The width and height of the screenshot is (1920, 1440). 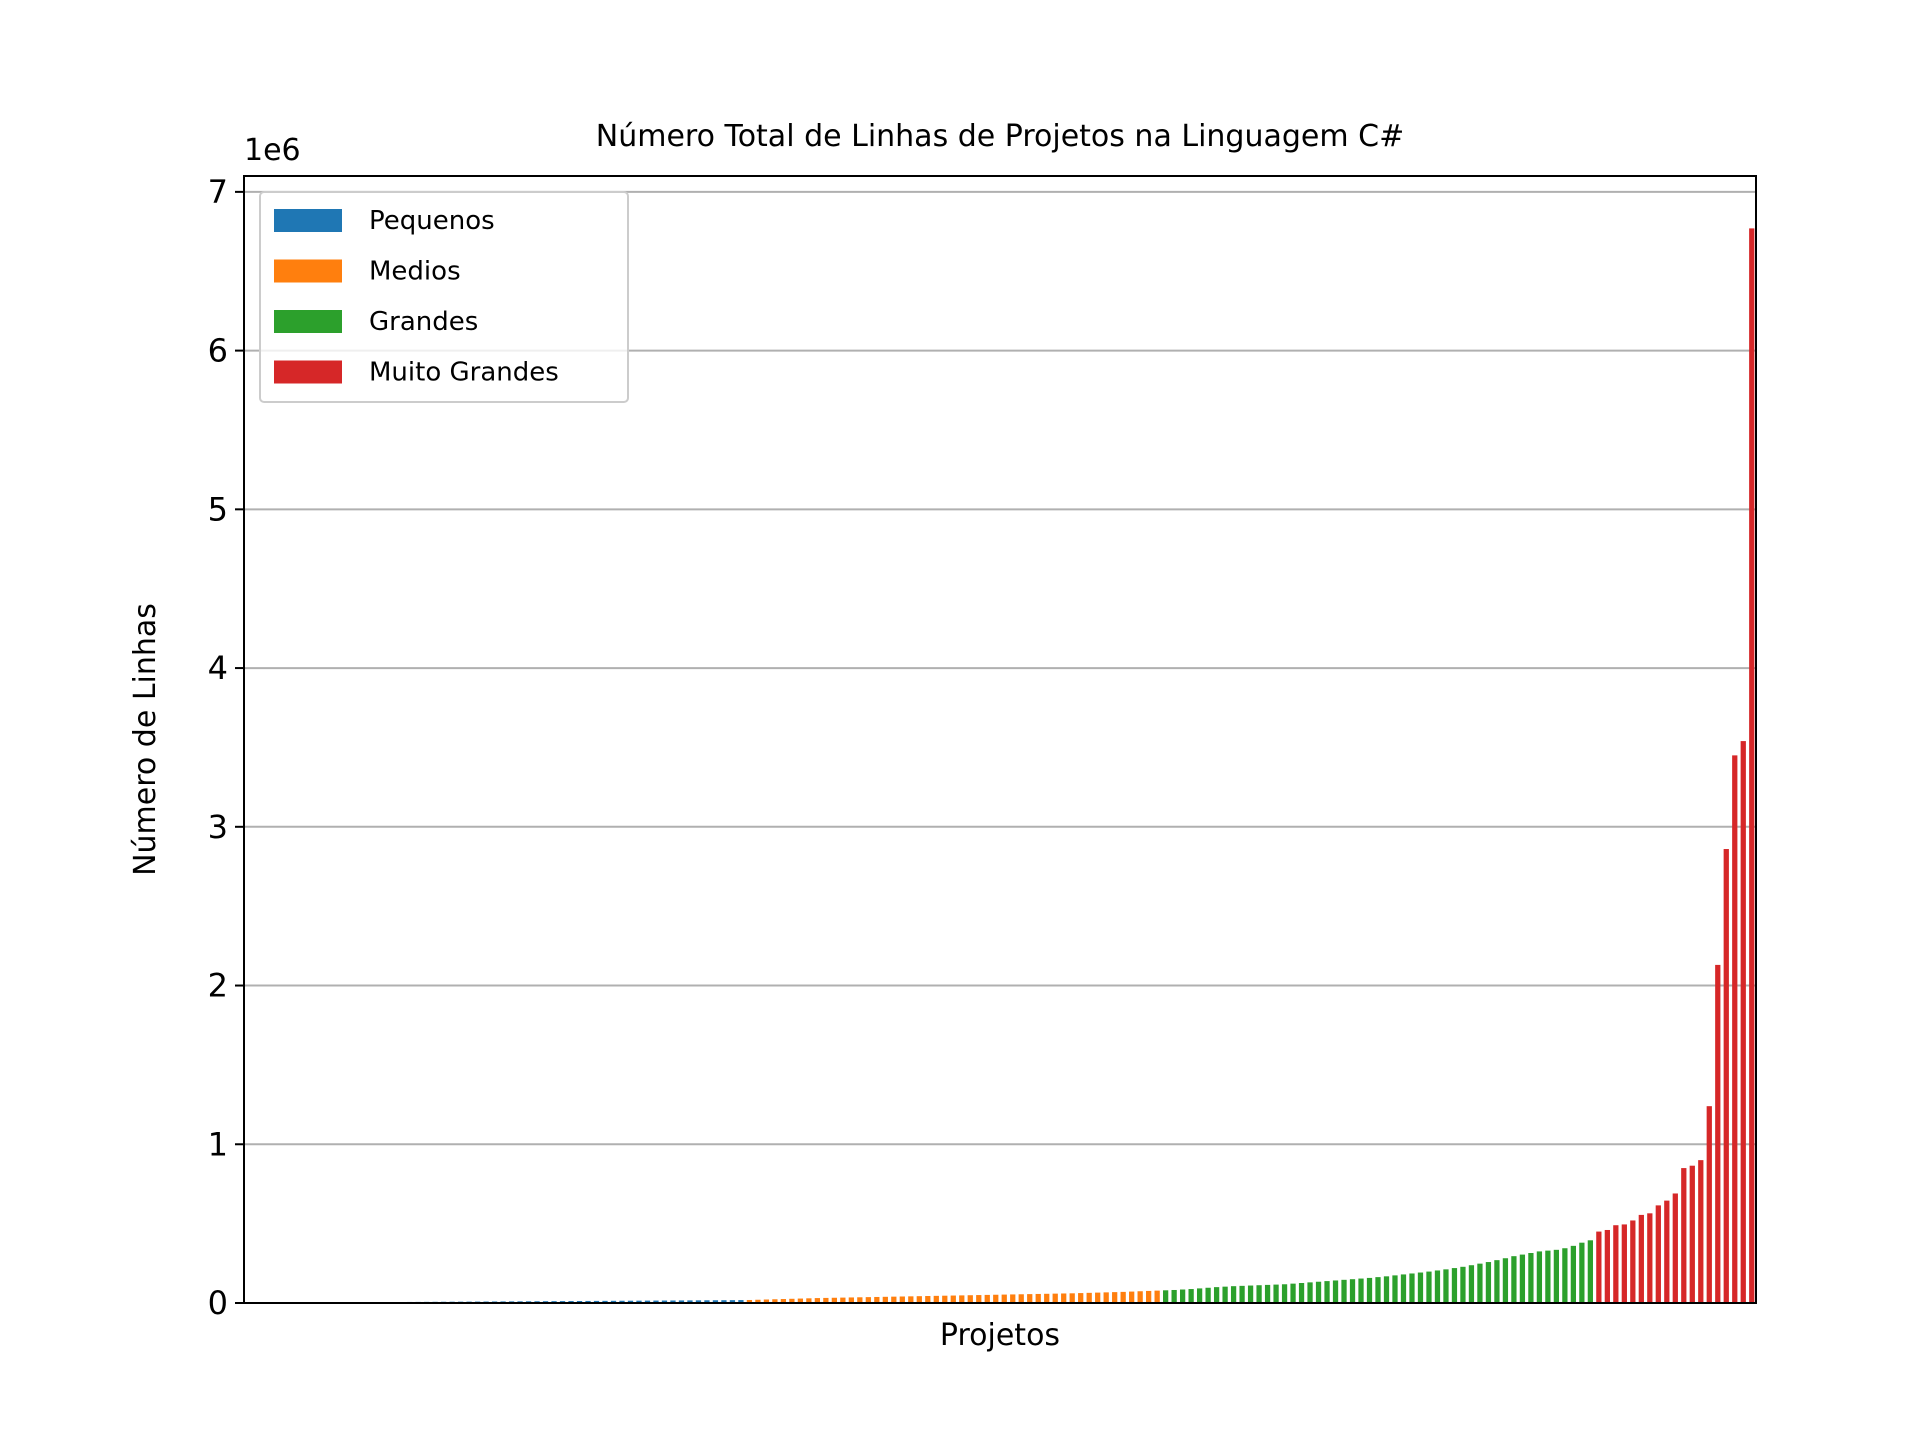 What do you see at coordinates (444, 297) in the screenshot?
I see `legend: Pequenos Medios Grandes Muito Grandes` at bounding box center [444, 297].